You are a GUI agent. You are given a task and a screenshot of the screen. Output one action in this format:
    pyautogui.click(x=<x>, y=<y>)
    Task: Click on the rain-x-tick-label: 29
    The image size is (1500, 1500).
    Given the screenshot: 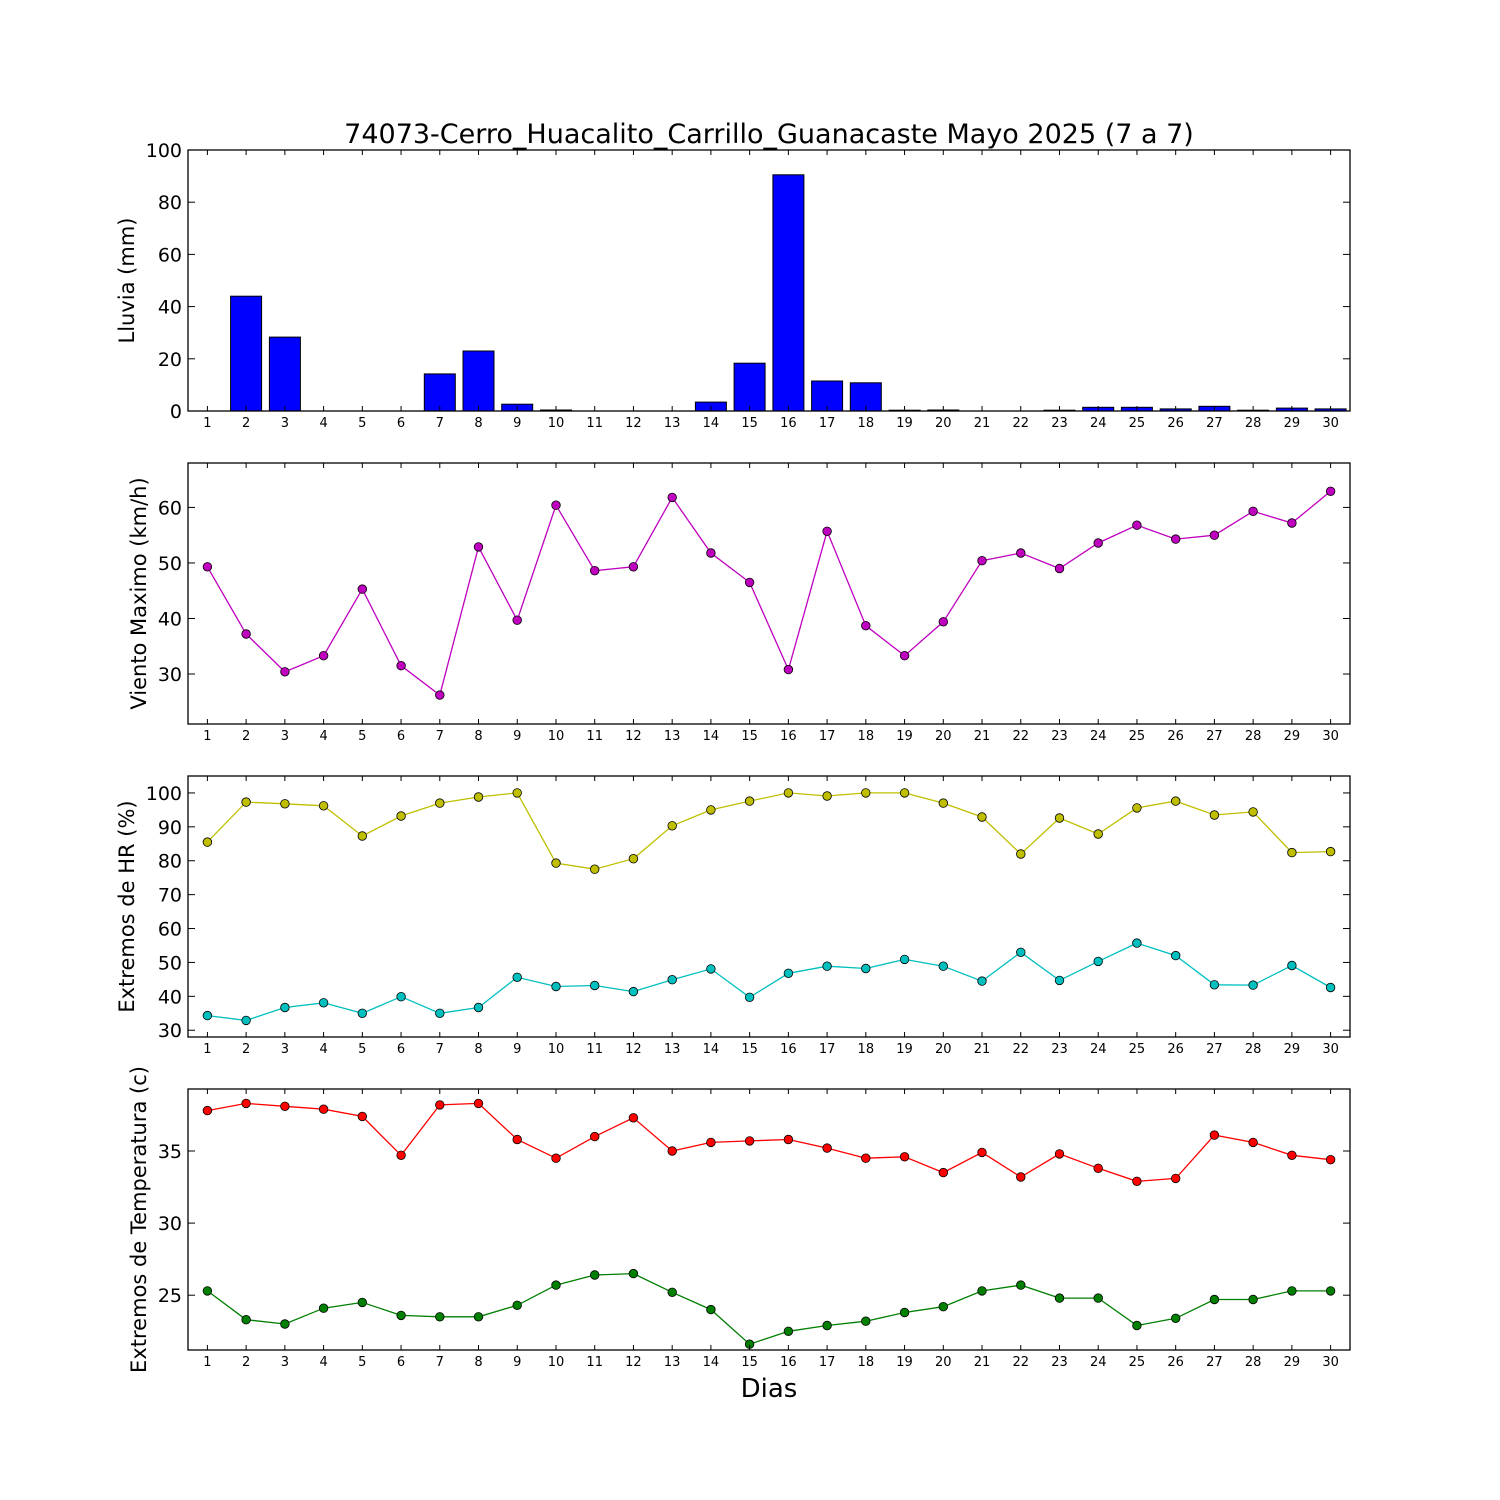 What is the action you would take?
    pyautogui.click(x=1292, y=423)
    